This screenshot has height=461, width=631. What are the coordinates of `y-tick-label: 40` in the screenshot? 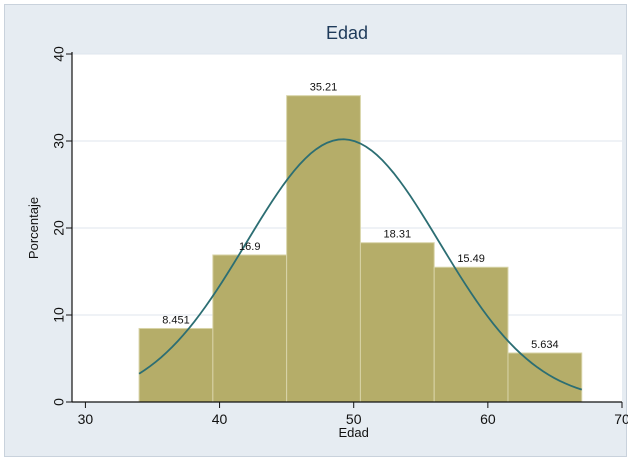 It's located at (59, 54).